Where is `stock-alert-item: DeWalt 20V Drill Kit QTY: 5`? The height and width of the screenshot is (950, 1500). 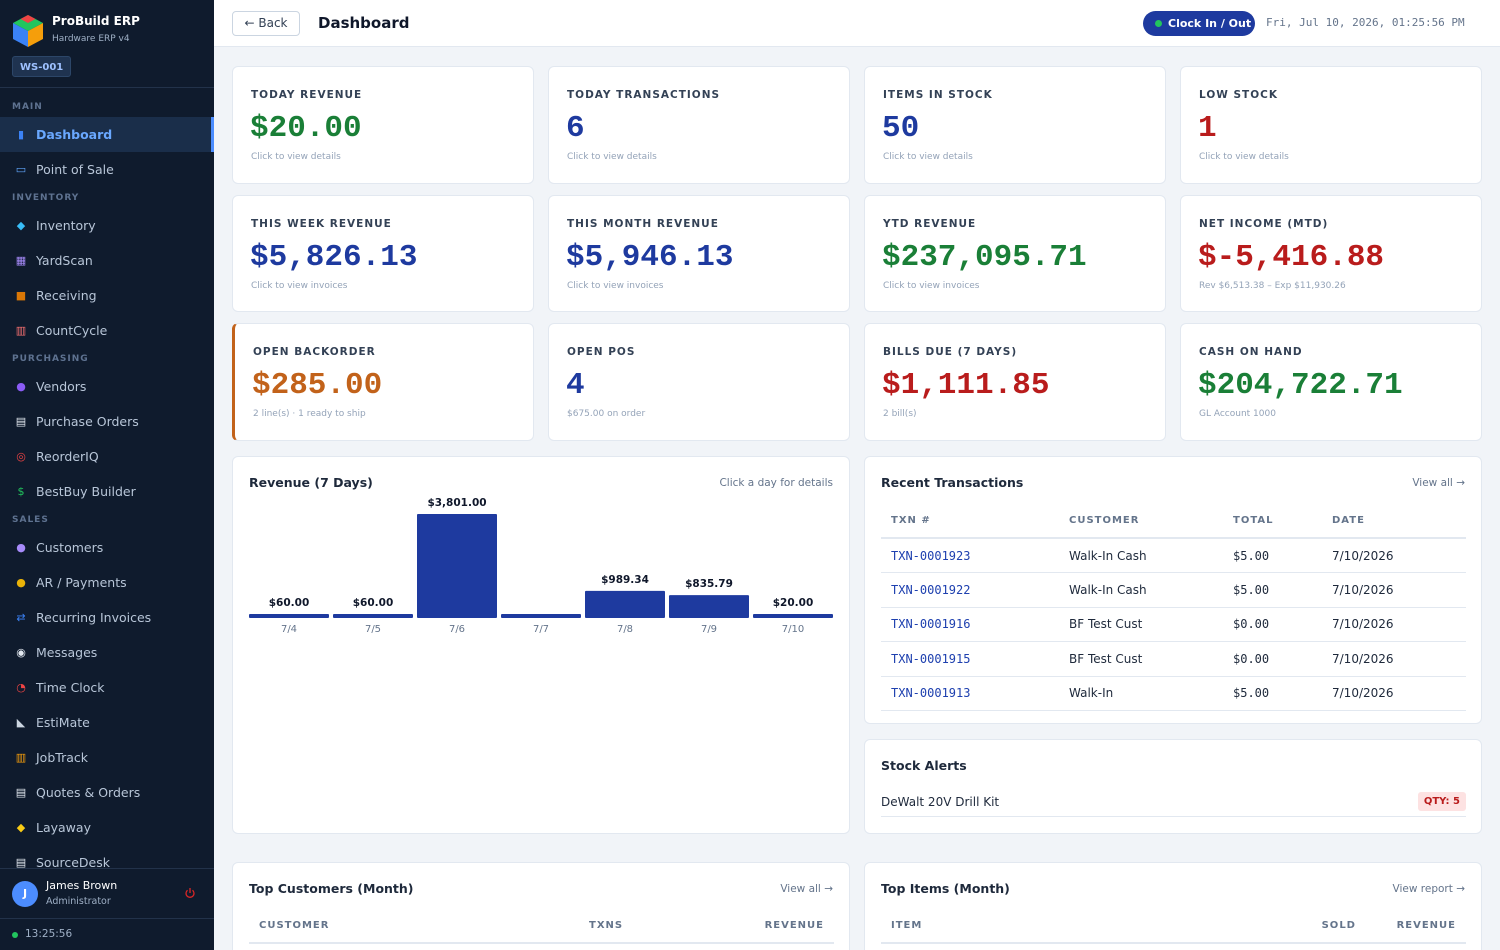 stock-alert-item: DeWalt 20V Drill Kit QTY: 5 is located at coordinates (1173, 803).